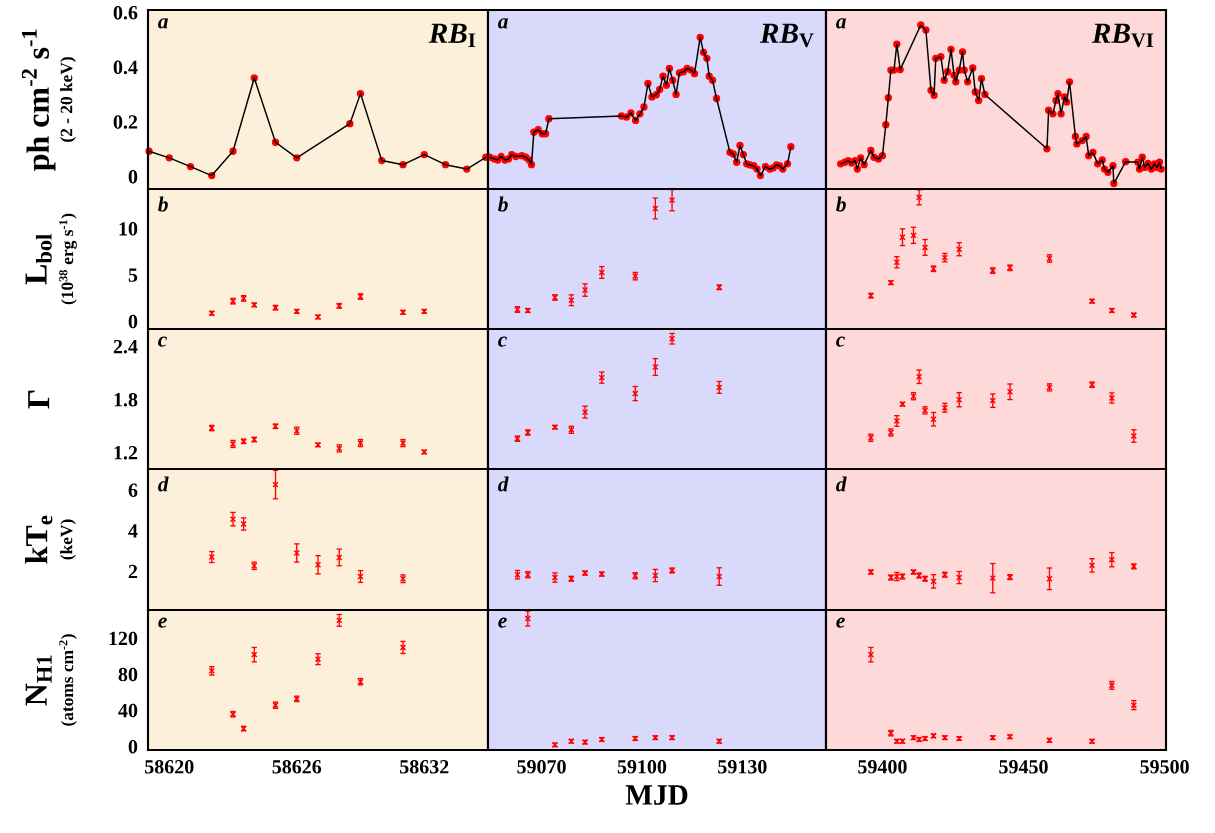 This screenshot has width=1215, height=833. What do you see at coordinates (656, 795) in the screenshot?
I see `x-axis-title: MJD` at bounding box center [656, 795].